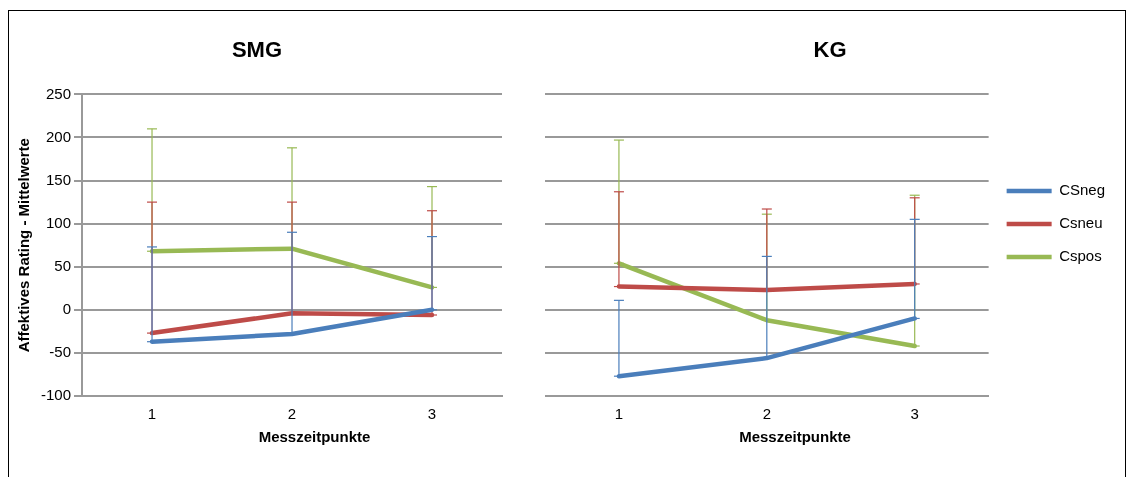 The height and width of the screenshot is (477, 1132). I want to click on y-tick-label: -100, so click(56, 395).